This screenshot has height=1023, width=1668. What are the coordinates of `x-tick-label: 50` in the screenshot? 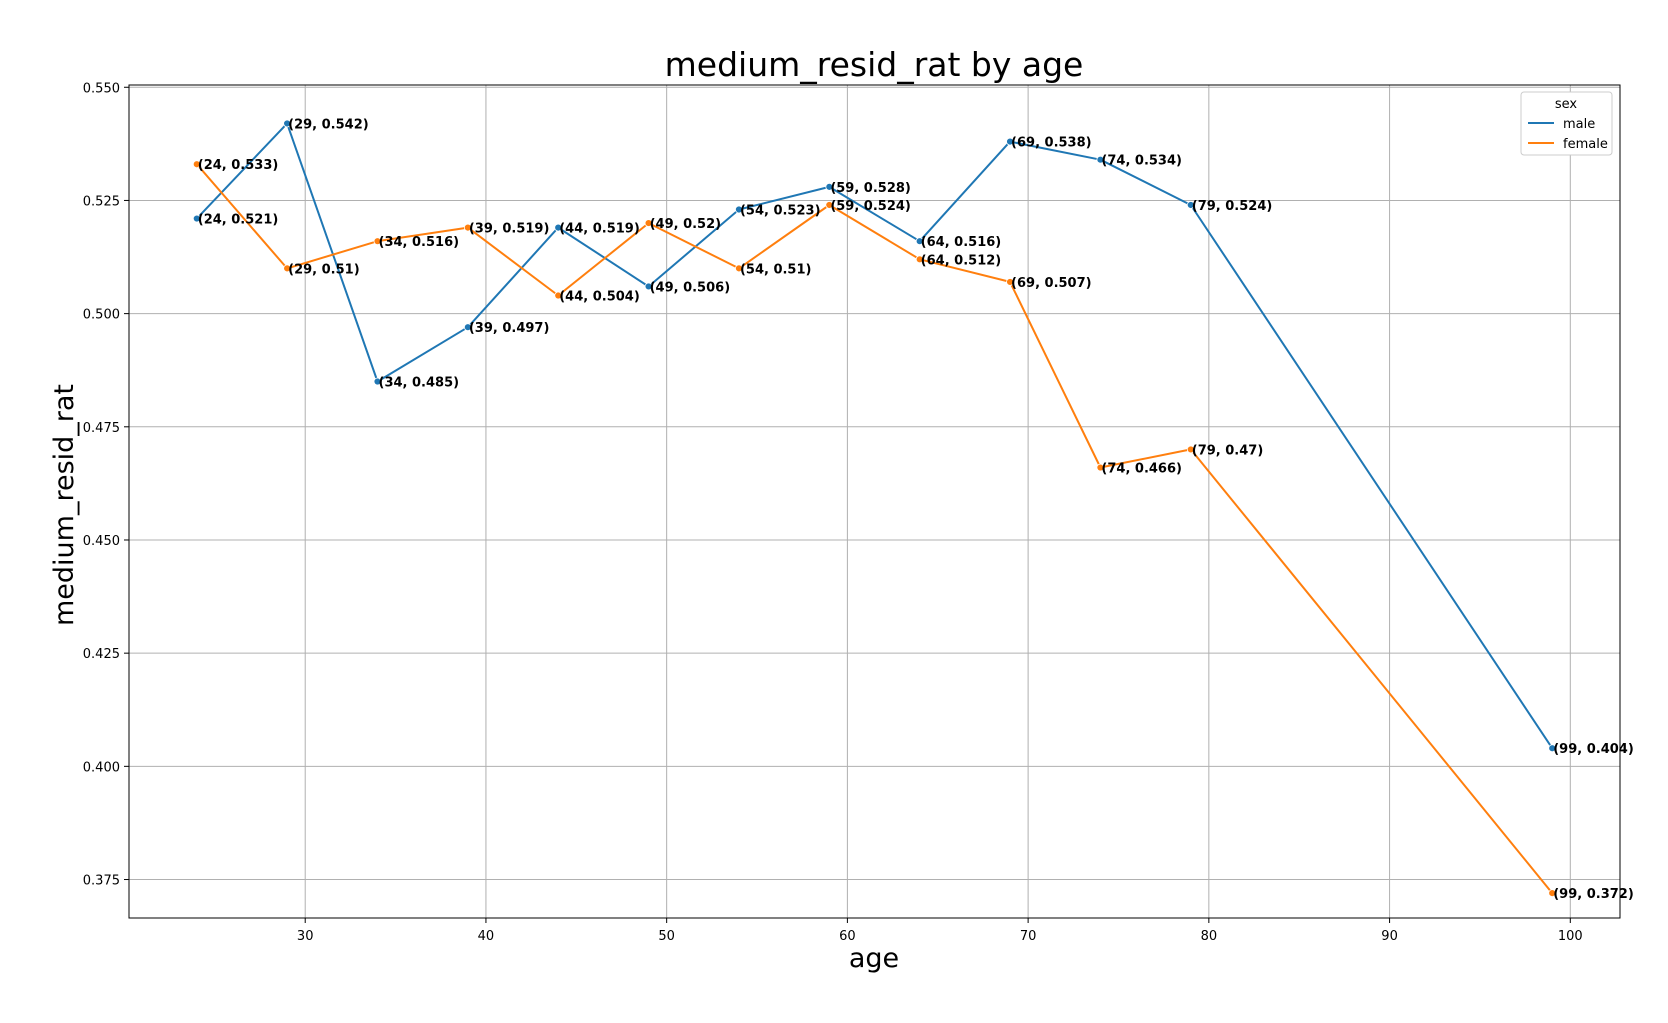 It's located at (666, 936).